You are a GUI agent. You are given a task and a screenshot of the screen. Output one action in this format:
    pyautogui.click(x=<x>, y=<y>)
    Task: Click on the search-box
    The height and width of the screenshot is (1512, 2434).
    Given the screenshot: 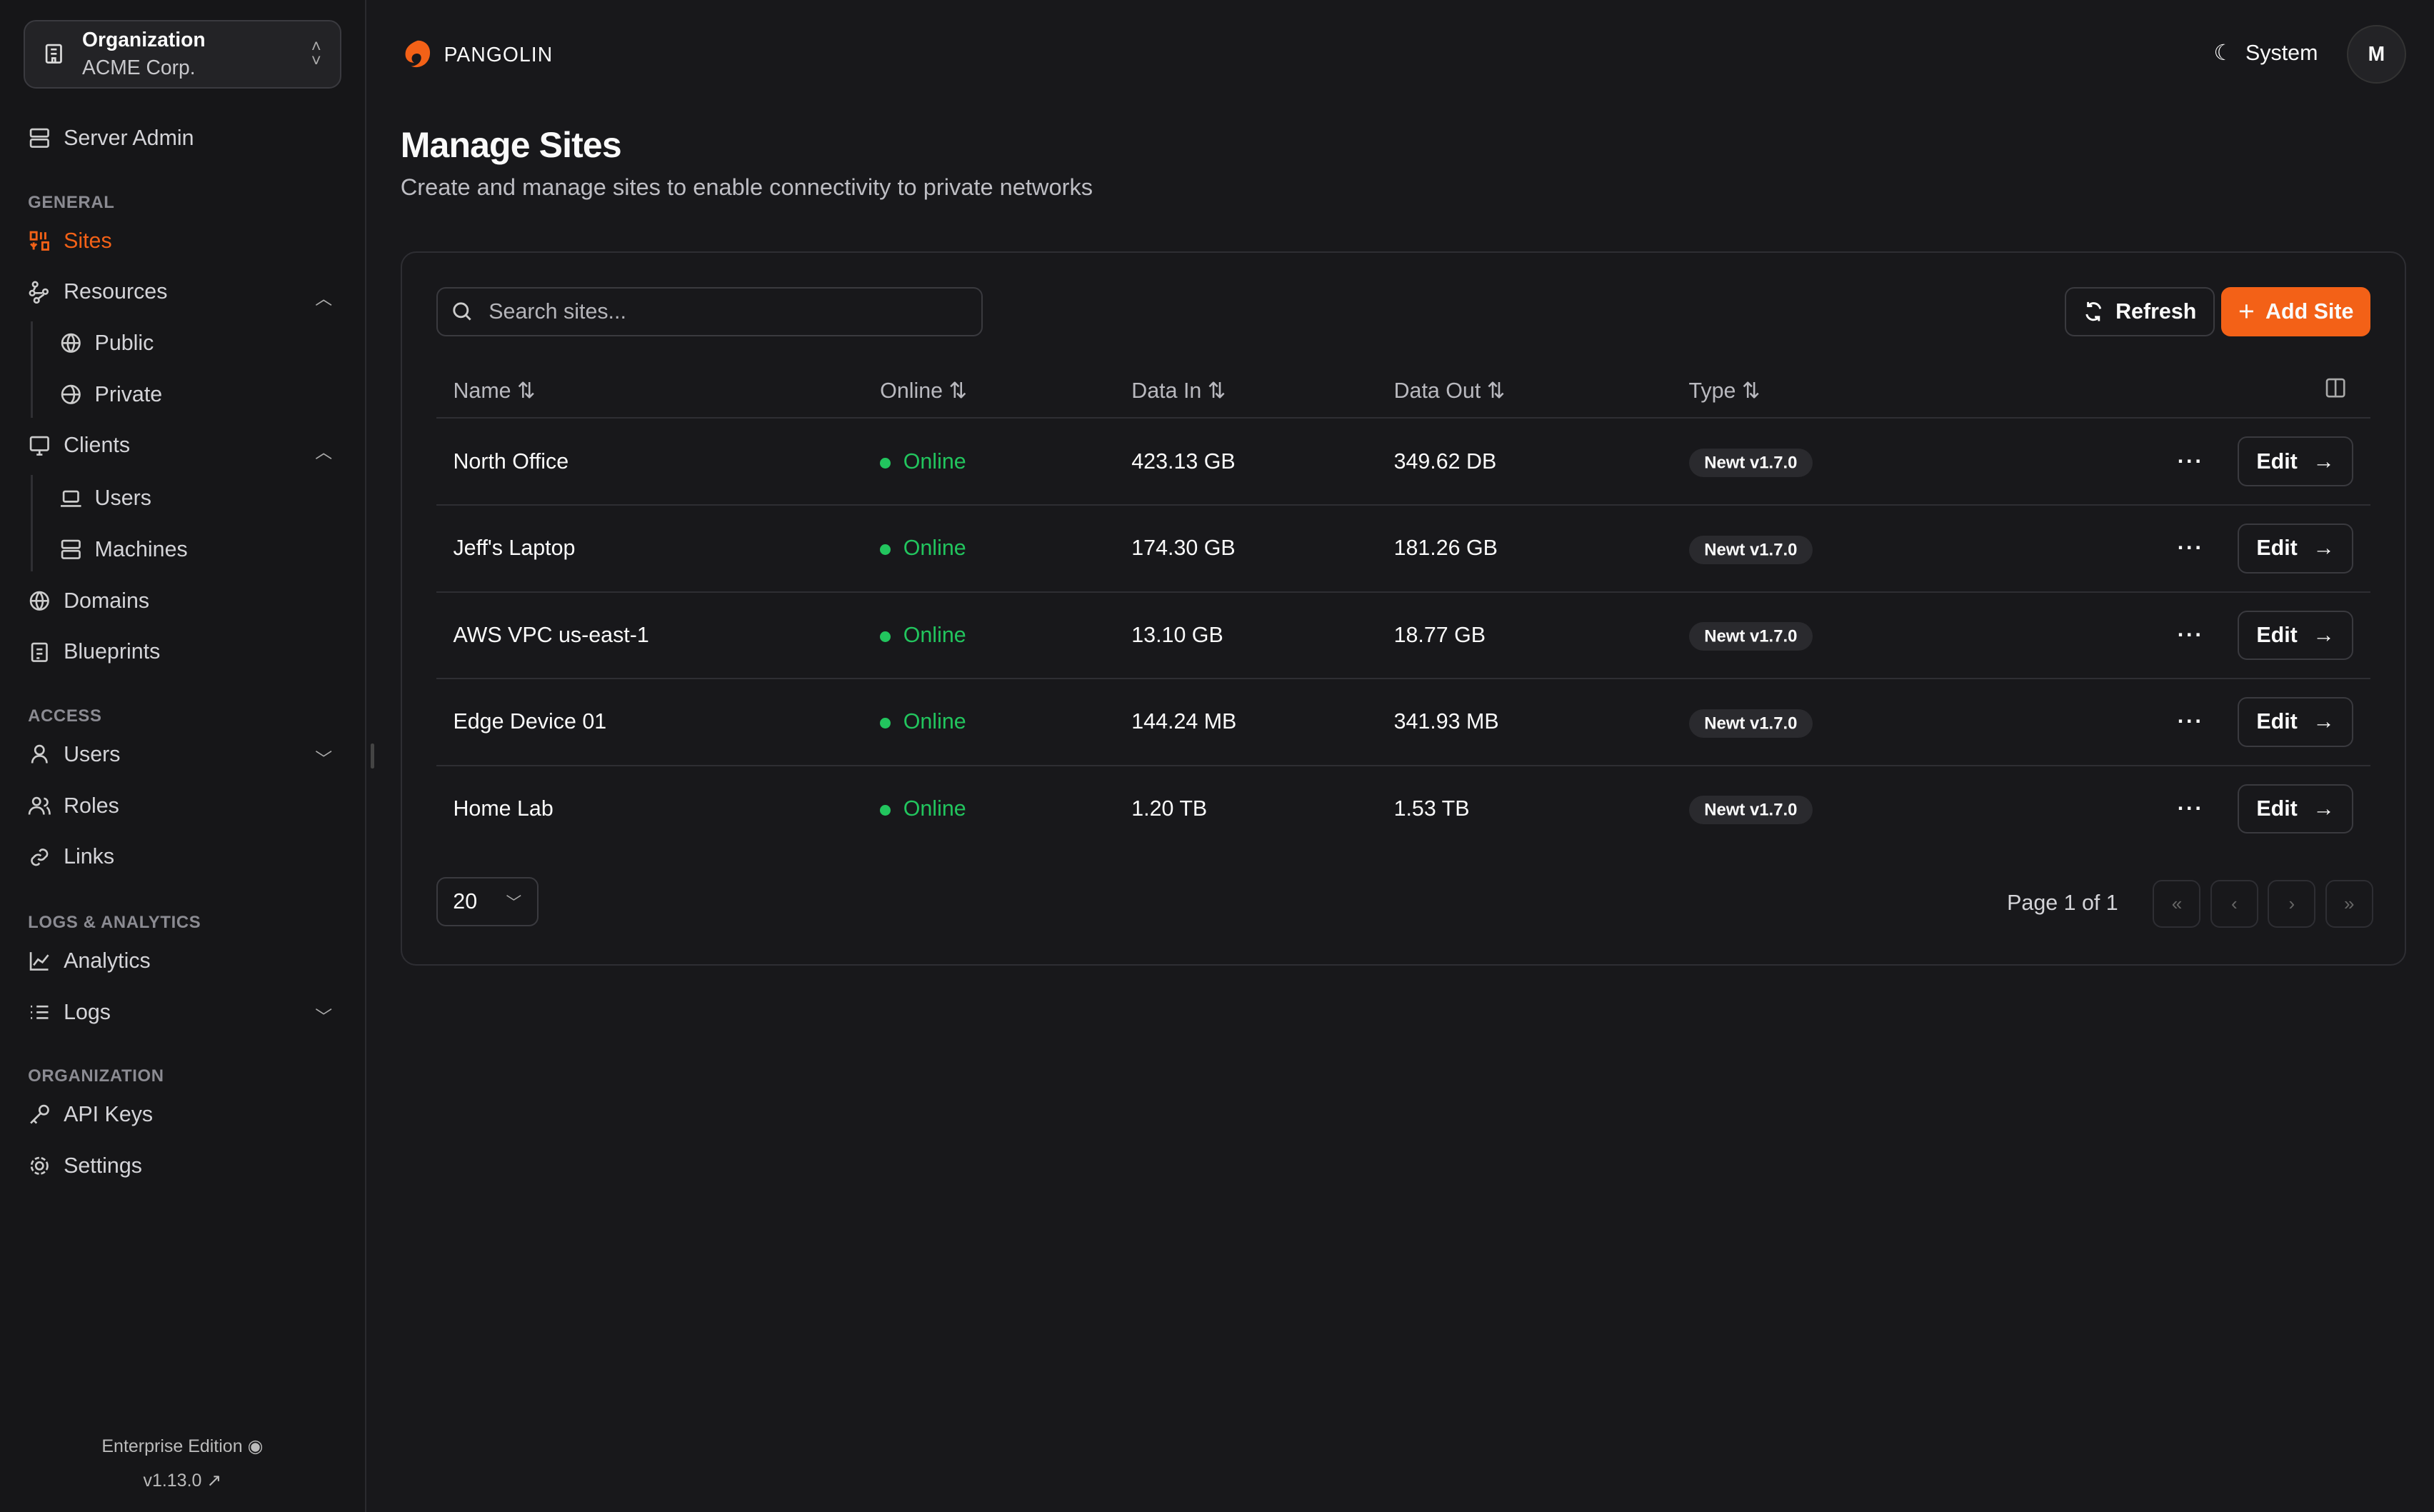 What is the action you would take?
    pyautogui.click(x=709, y=311)
    